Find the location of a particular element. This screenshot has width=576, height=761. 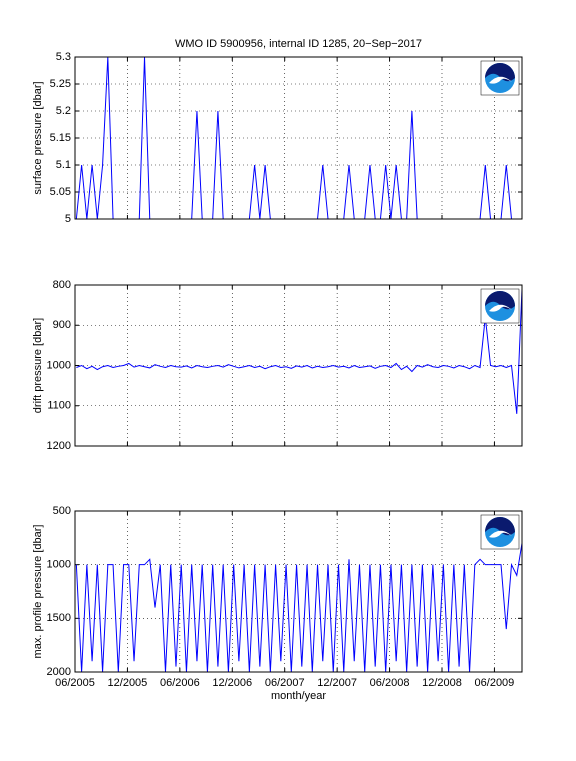

y-tick-label: 5.3 is located at coordinates (63, 57).